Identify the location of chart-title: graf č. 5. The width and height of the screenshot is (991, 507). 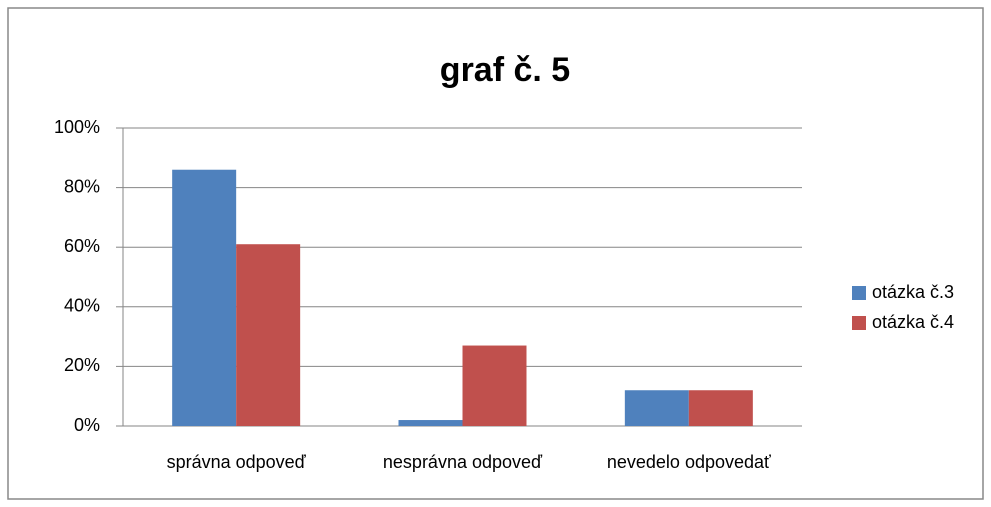
(505, 70).